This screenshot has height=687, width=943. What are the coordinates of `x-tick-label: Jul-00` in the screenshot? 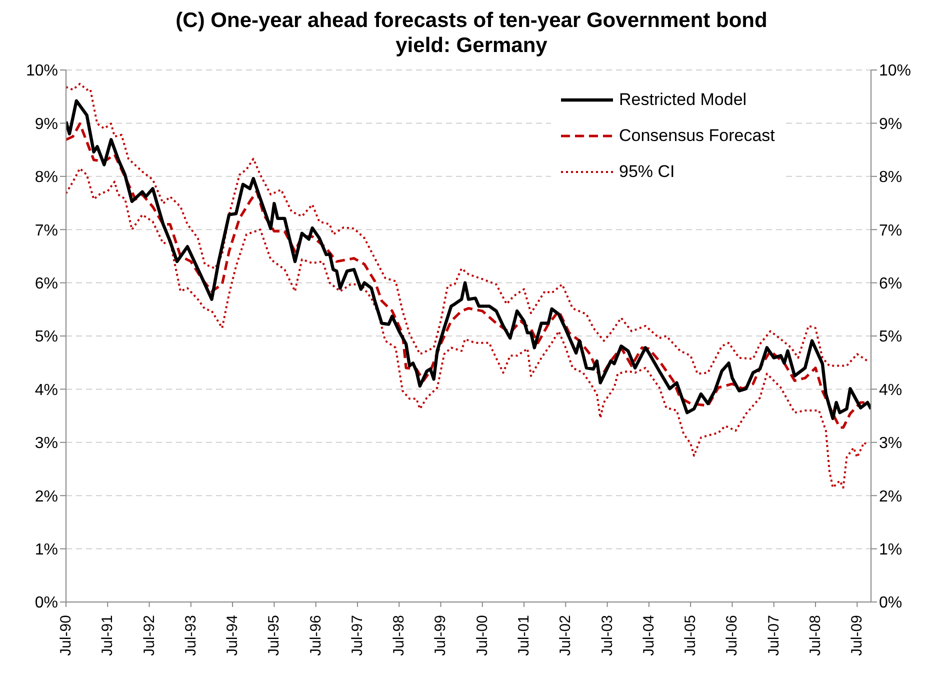 It's located at (482, 635).